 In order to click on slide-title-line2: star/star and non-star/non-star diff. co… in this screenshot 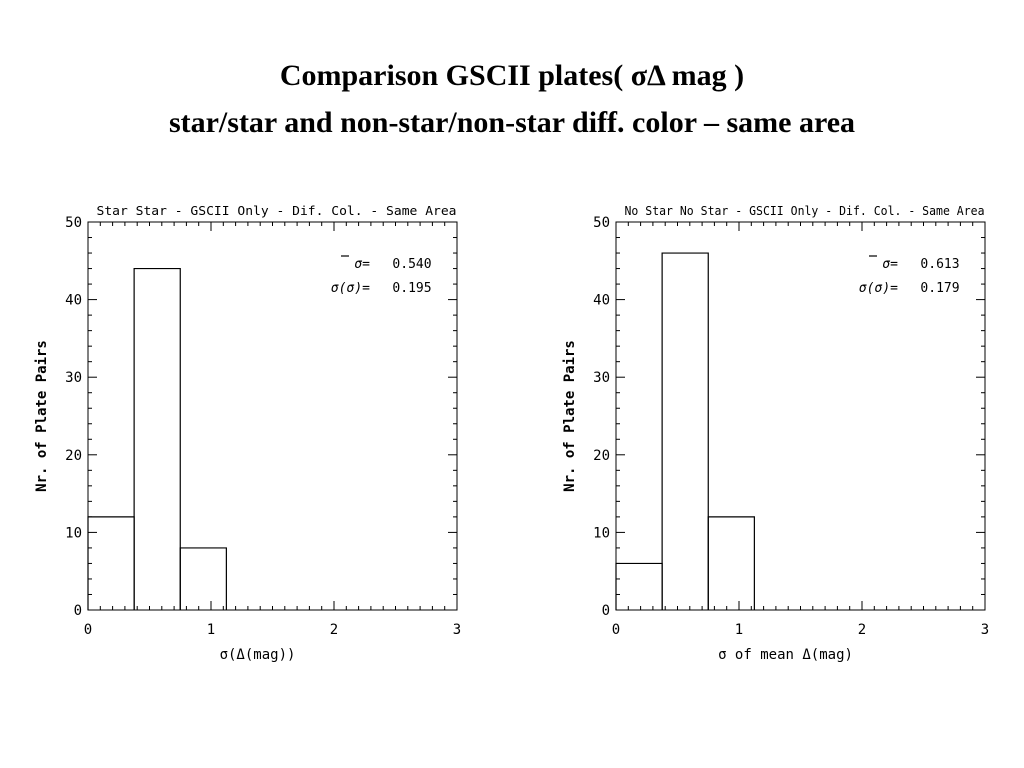, I will do `click(512, 122)`.